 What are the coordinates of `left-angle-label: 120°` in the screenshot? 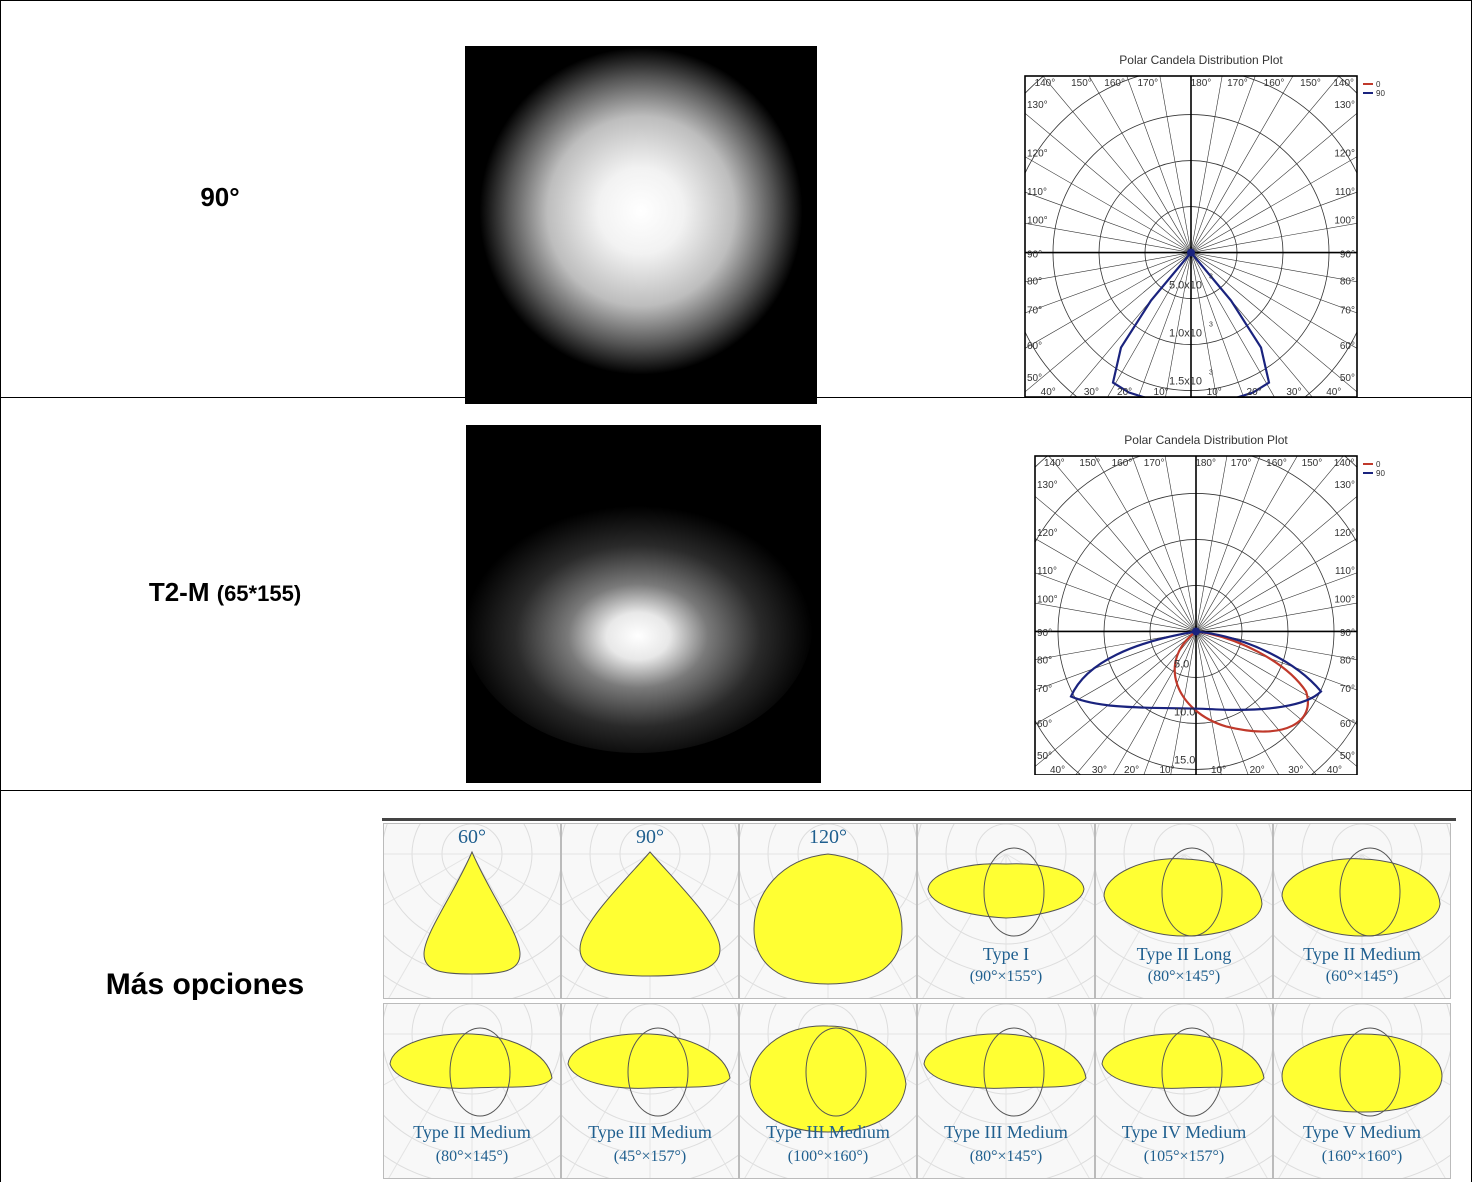 It's located at (1047, 533).